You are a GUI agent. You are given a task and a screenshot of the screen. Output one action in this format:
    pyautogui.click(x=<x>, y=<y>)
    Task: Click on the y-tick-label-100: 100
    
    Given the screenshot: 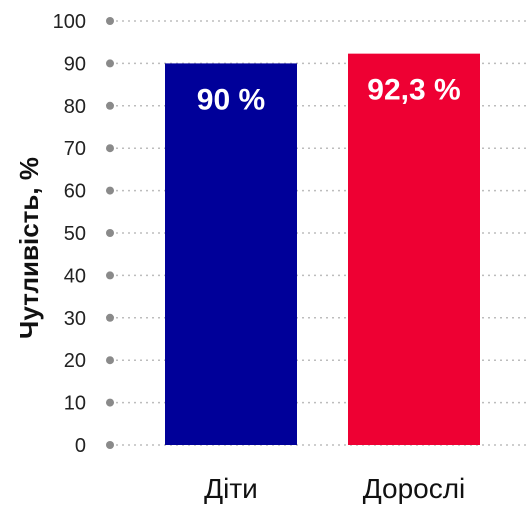 What is the action you would take?
    pyautogui.click(x=69, y=22)
    